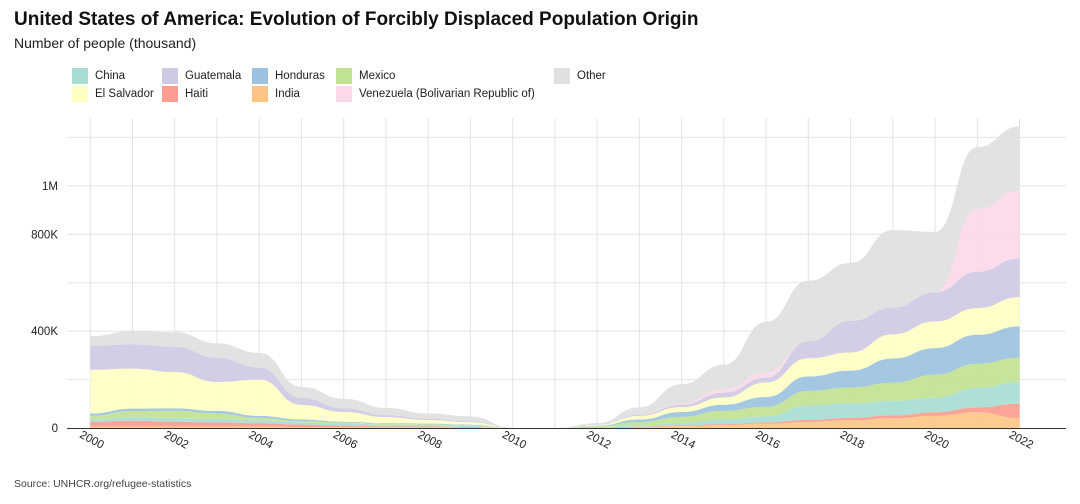 Image resolution: width=1080 pixels, height=504 pixels. I want to click on legend-item-china: China, so click(98, 76).